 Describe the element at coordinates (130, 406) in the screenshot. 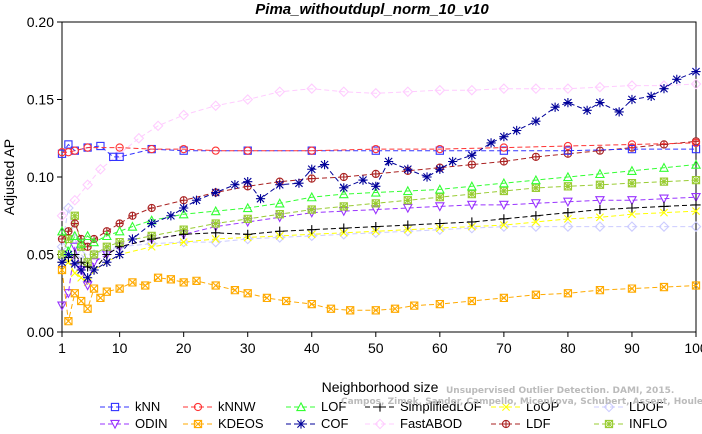

I see `legend-item-knn: kNN` at that location.